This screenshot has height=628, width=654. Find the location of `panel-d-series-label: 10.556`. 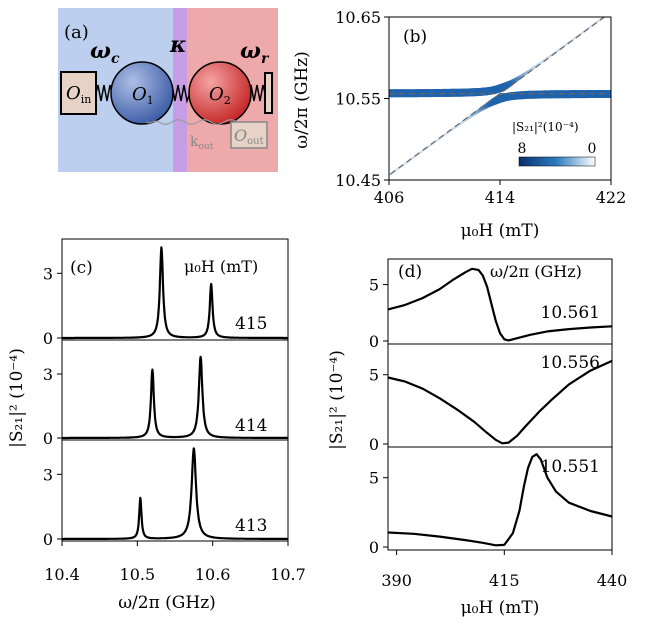

panel-d-series-label: 10.556 is located at coordinates (570, 363).